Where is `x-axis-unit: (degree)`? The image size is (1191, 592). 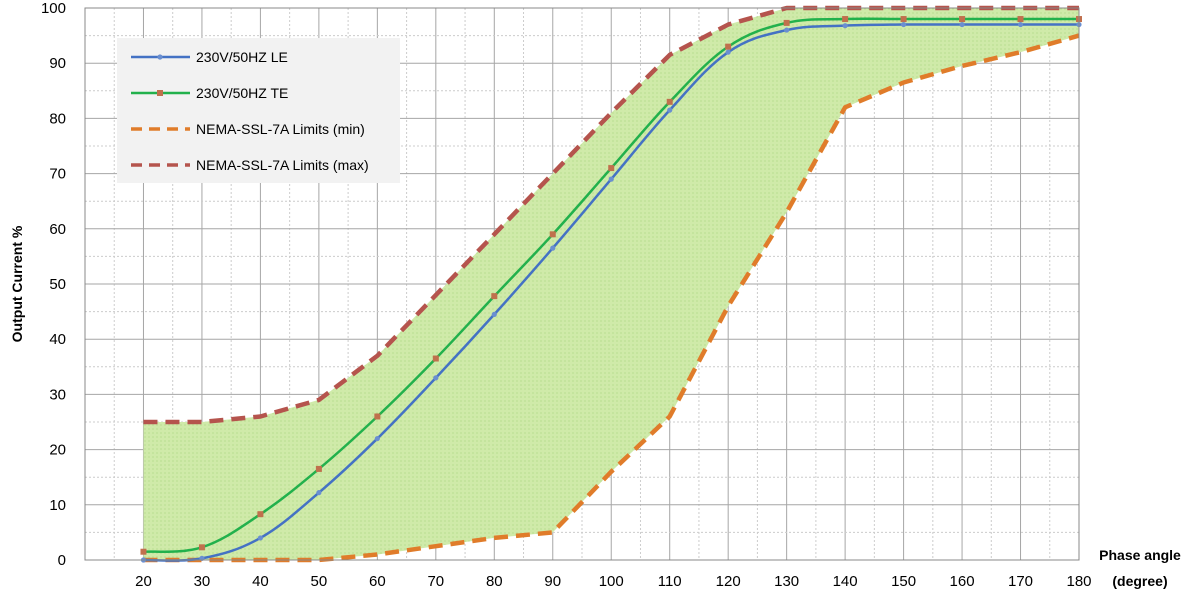
x-axis-unit: (degree) is located at coordinates (1139, 581).